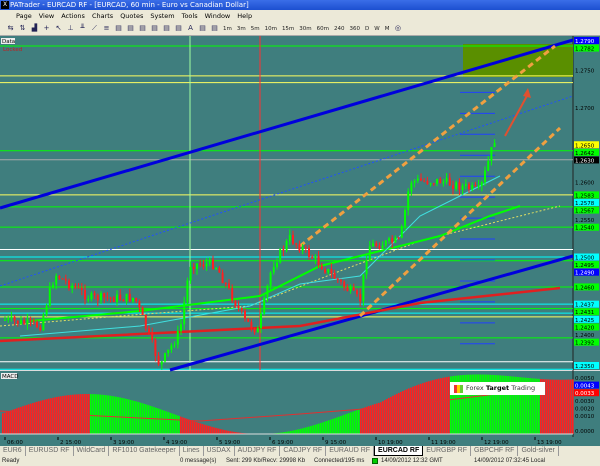  Describe the element at coordinates (447, 451) in the screenshot. I see `tab-eurgbp-rf: EURGBP RF` at that location.